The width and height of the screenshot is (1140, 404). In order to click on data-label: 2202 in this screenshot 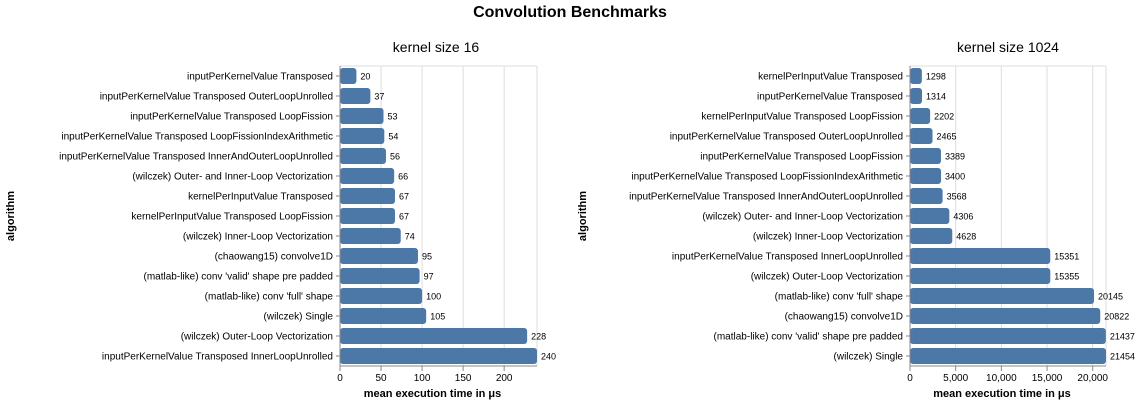, I will do `click(944, 117)`.